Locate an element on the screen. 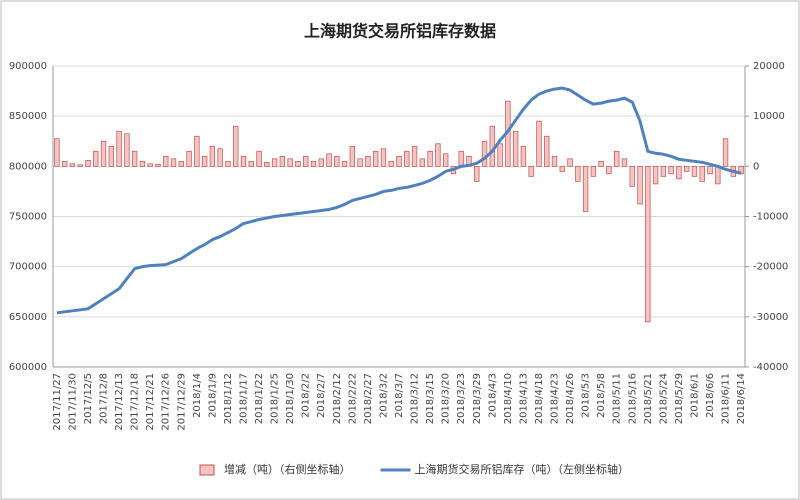 This screenshot has height=500, width=800. x-tick-label: 2017/12/13 is located at coordinates (119, 402).